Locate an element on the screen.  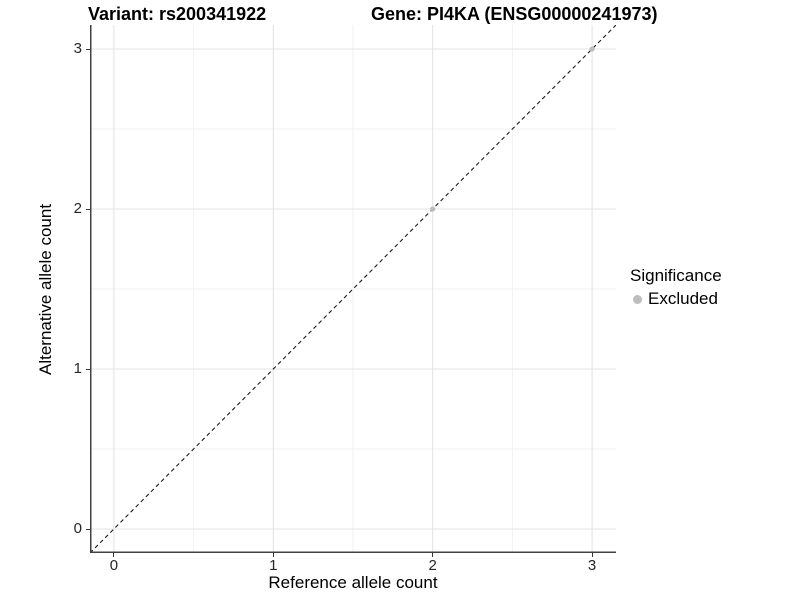
legend-item-label: Excluded is located at coordinates (683, 298).